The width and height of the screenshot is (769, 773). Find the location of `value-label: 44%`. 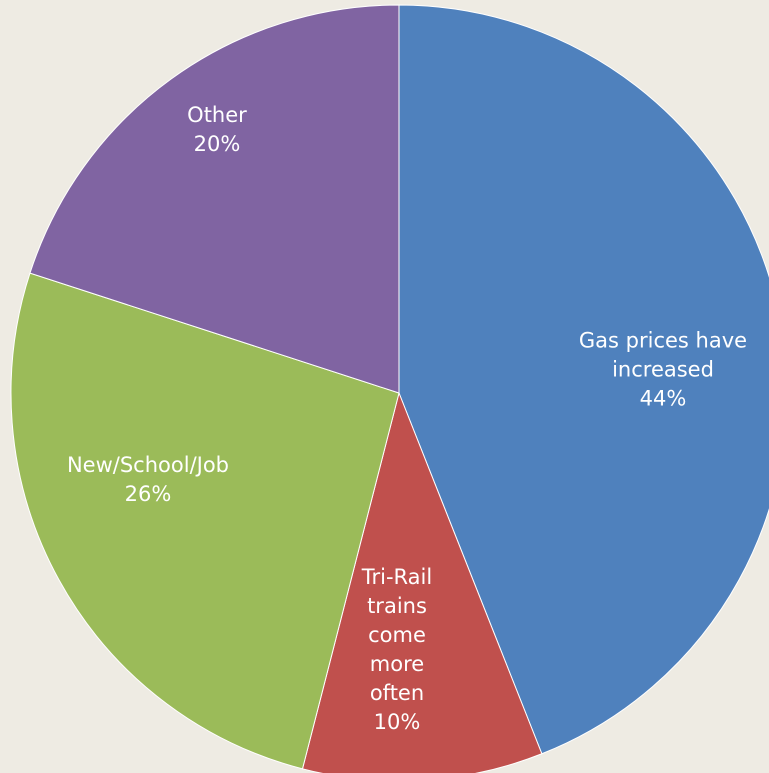

value-label: 44% is located at coordinates (663, 398).